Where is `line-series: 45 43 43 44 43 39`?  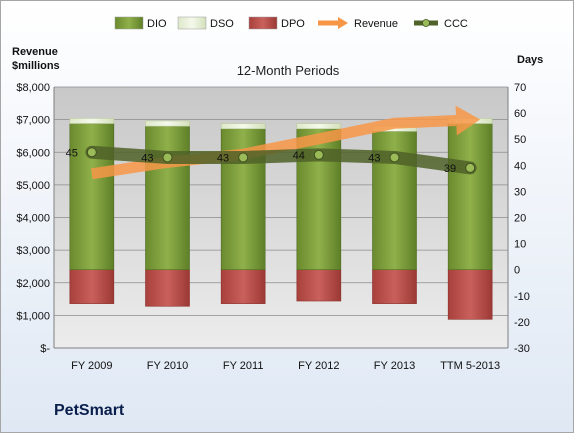
line-series: 45 43 43 44 43 39 is located at coordinates (273, 142).